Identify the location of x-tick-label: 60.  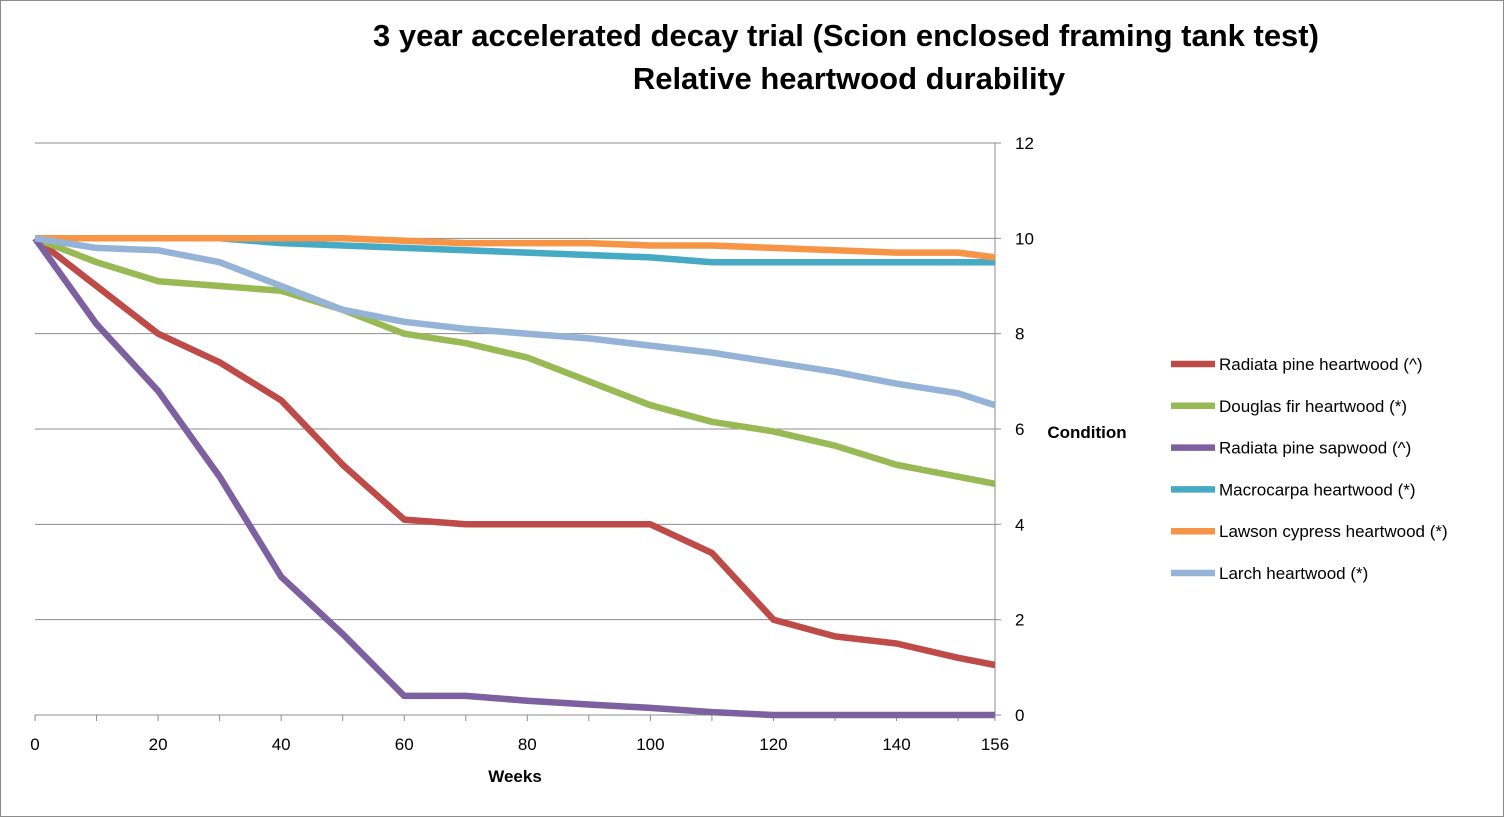
(404, 744).